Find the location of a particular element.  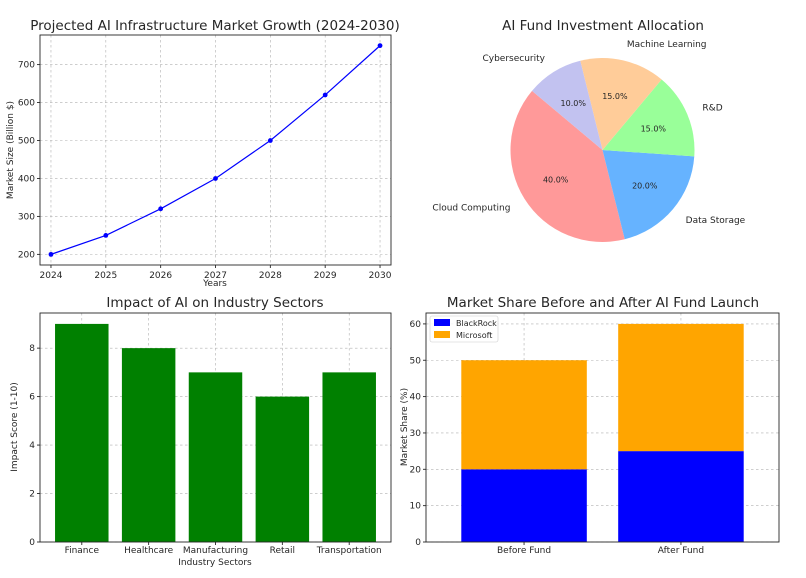

pie-pct-label: 40.0% is located at coordinates (556, 179).